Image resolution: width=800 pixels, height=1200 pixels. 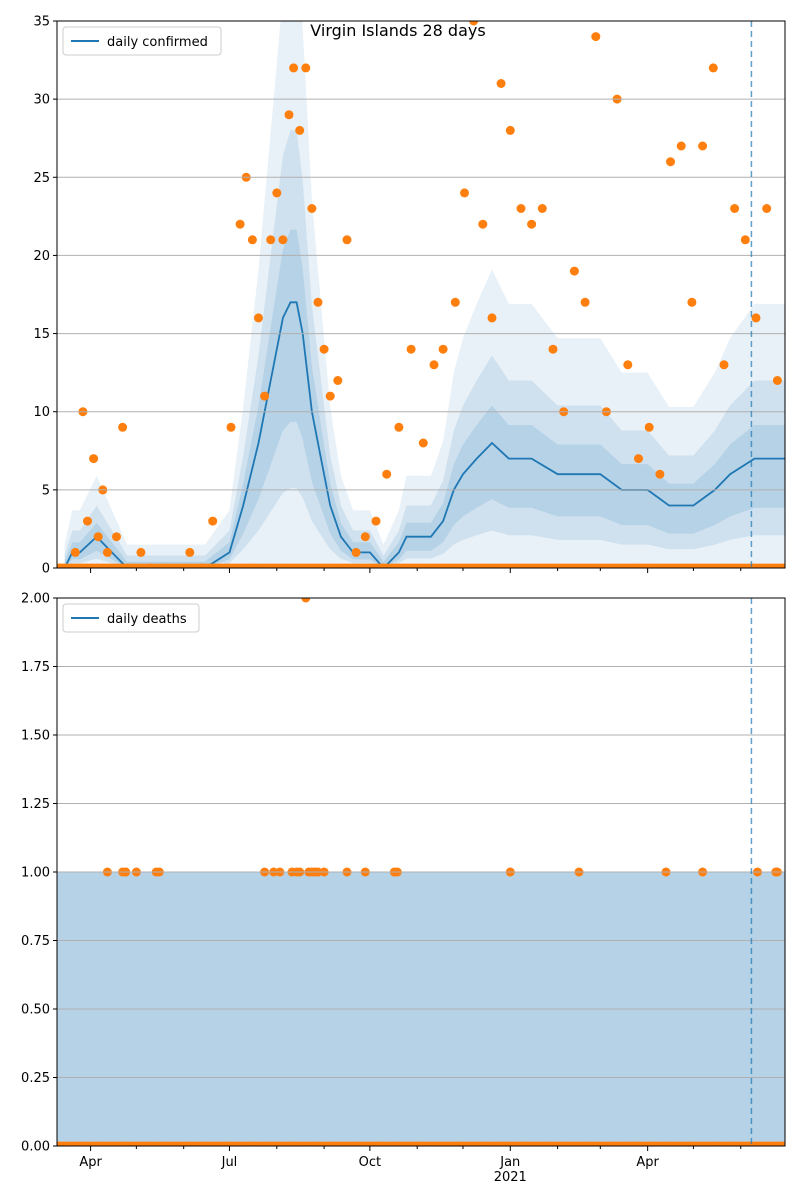 I want to click on legend: daily deaths, so click(x=131, y=618).